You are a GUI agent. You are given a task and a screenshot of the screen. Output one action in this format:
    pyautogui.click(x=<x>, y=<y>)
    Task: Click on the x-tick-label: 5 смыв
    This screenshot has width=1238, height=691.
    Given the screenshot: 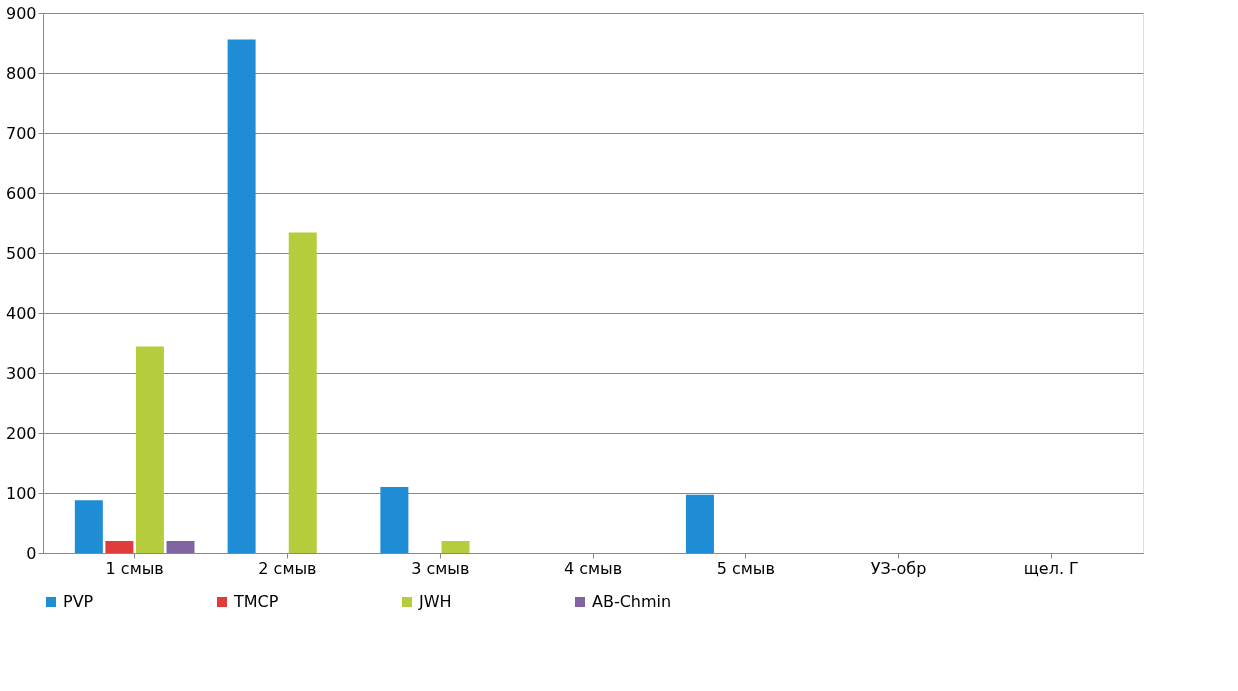 What is the action you would take?
    pyautogui.click(x=745, y=568)
    